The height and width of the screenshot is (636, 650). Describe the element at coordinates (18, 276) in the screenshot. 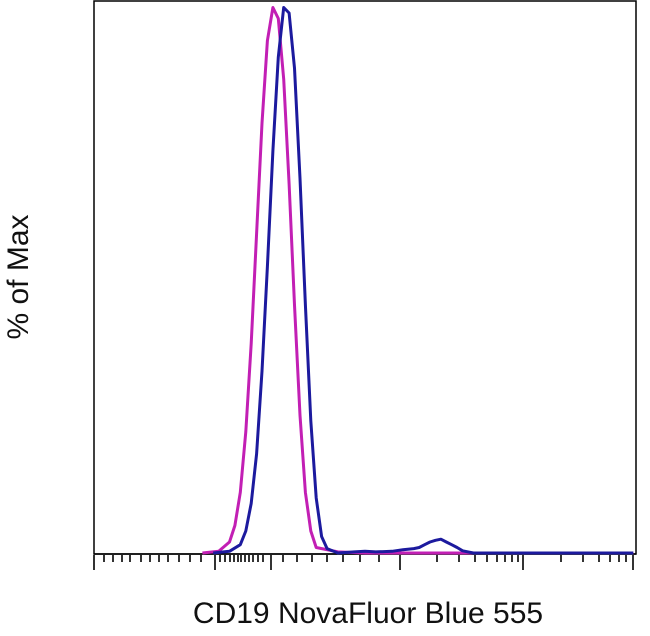

I see `y-axis-label: % of Max` at that location.